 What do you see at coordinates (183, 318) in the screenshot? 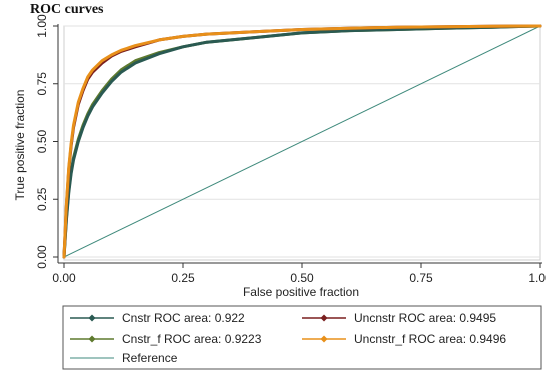
I see `legend-label-0: Cnstr ROC area: 0.922` at bounding box center [183, 318].